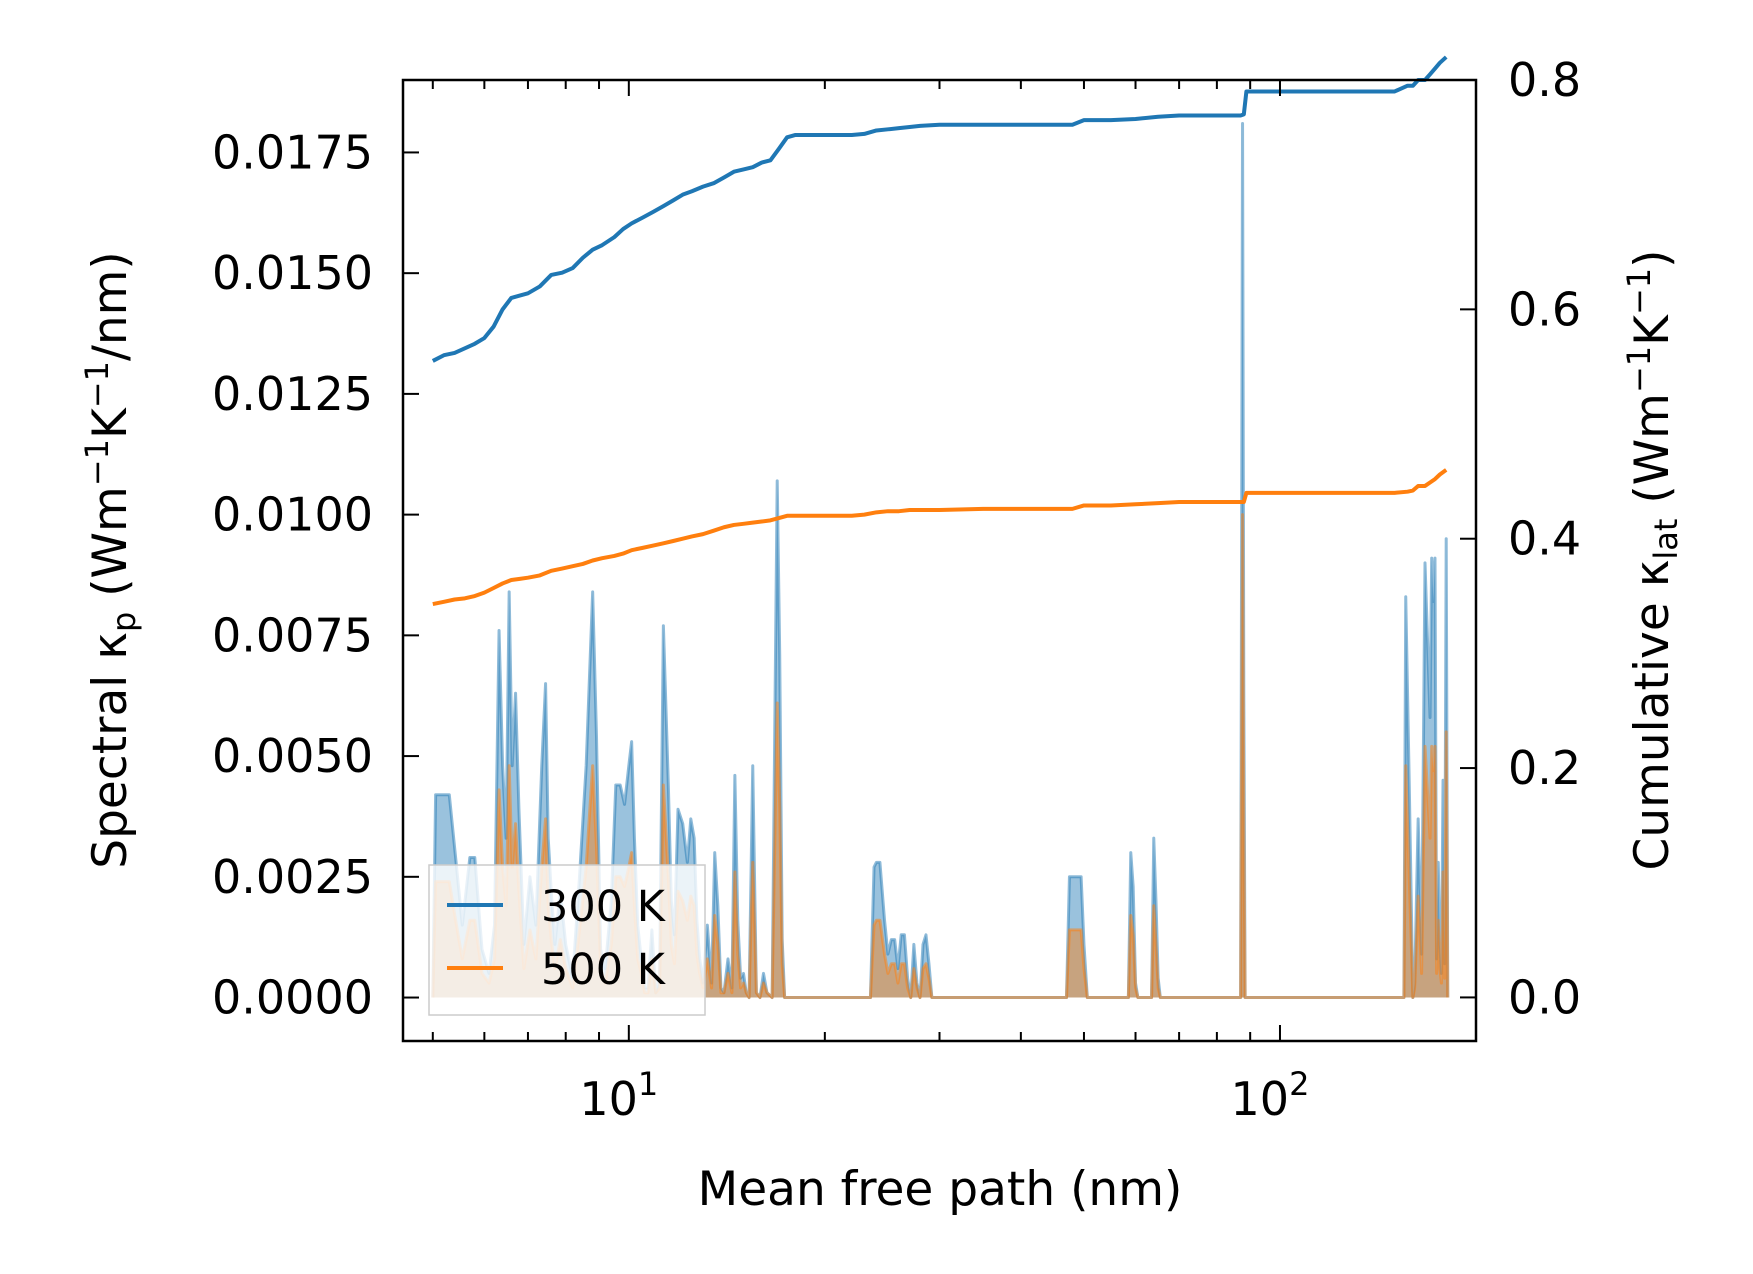 This screenshot has height=1274, width=1753. Describe the element at coordinates (292, 756) in the screenshot. I see `y-tick-label-left: 0.0050` at that location.